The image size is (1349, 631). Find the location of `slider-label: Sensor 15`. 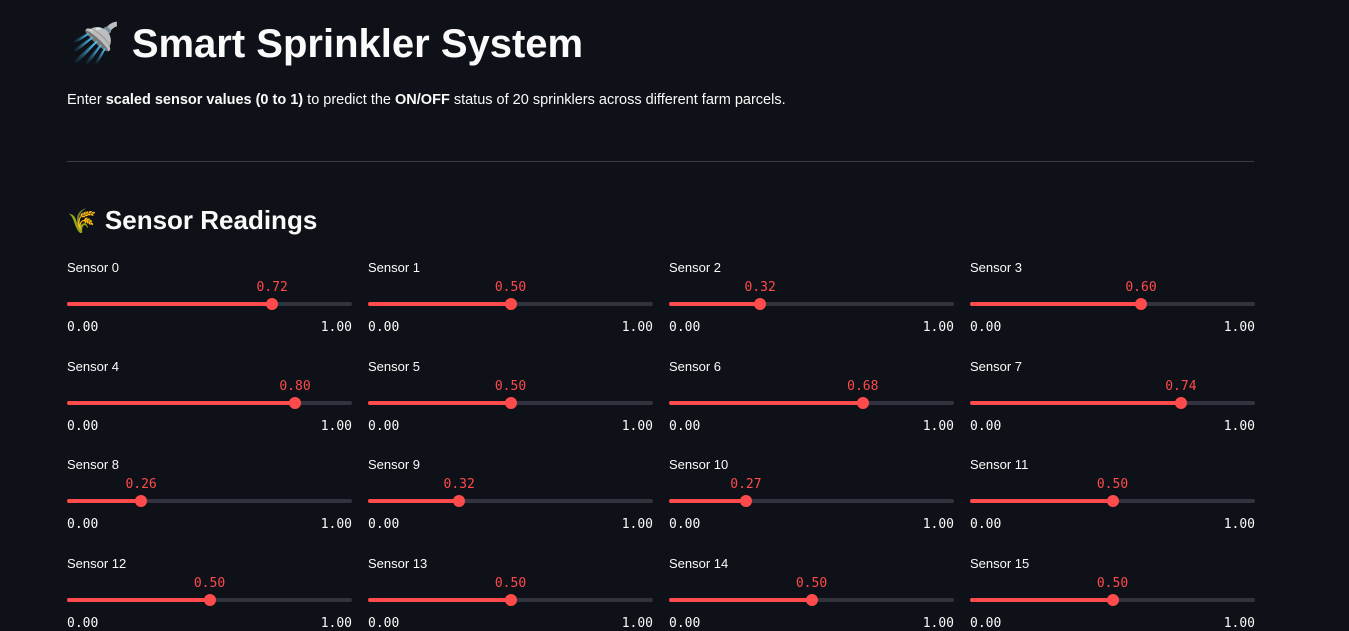

slider-label: Sensor 15 is located at coordinates (1000, 563).